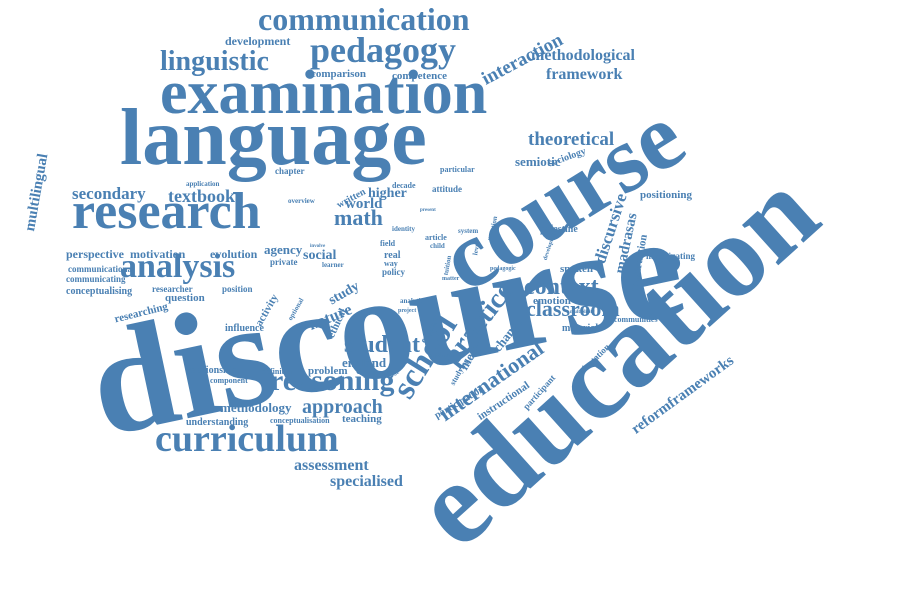 The image size is (900, 614). I want to click on word-overview: overview, so click(301, 201).